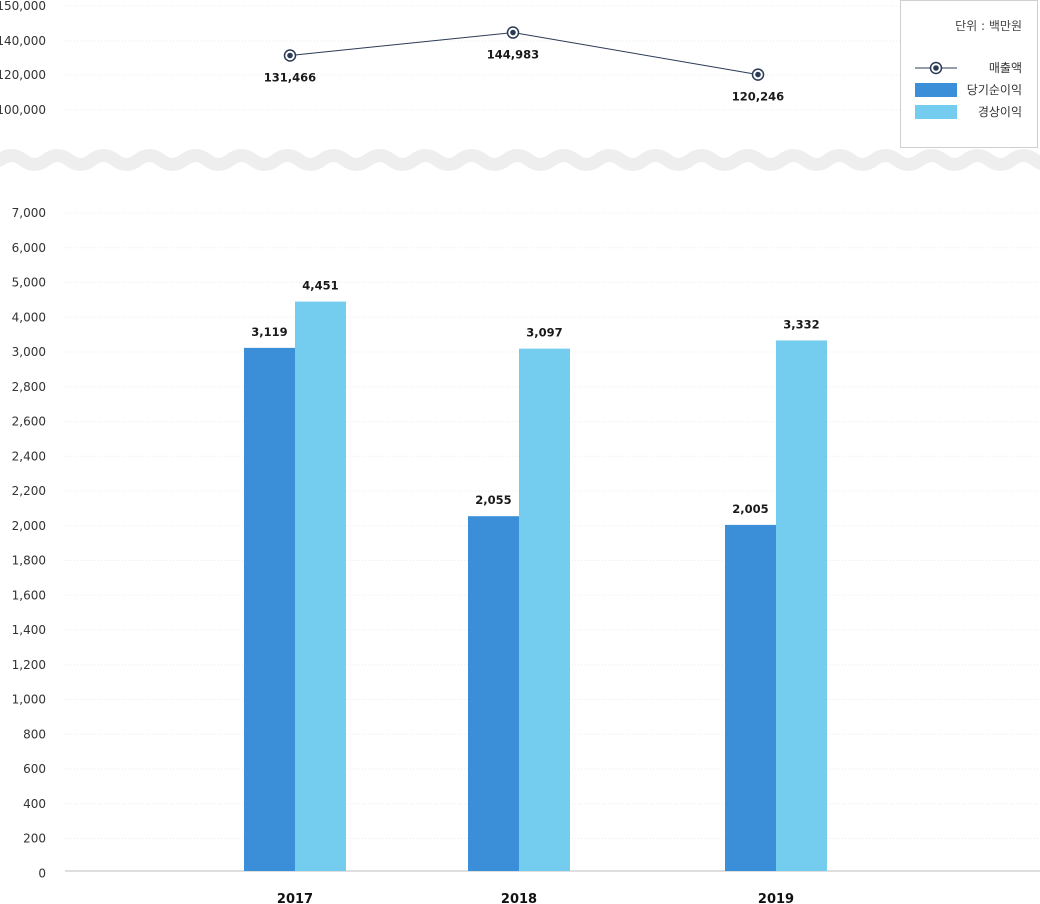  I want to click on axis-break-wave, so click(520, 160).